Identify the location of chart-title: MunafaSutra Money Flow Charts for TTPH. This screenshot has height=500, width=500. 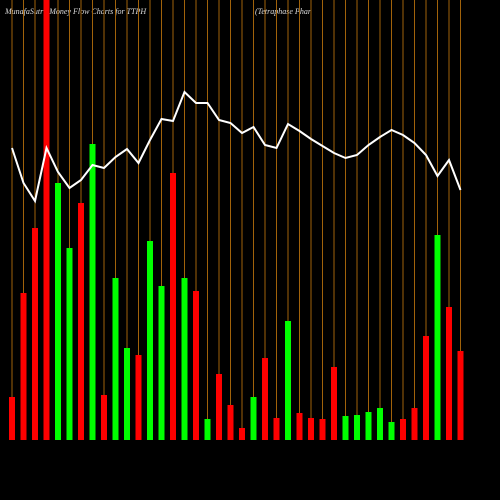
(75, 11).